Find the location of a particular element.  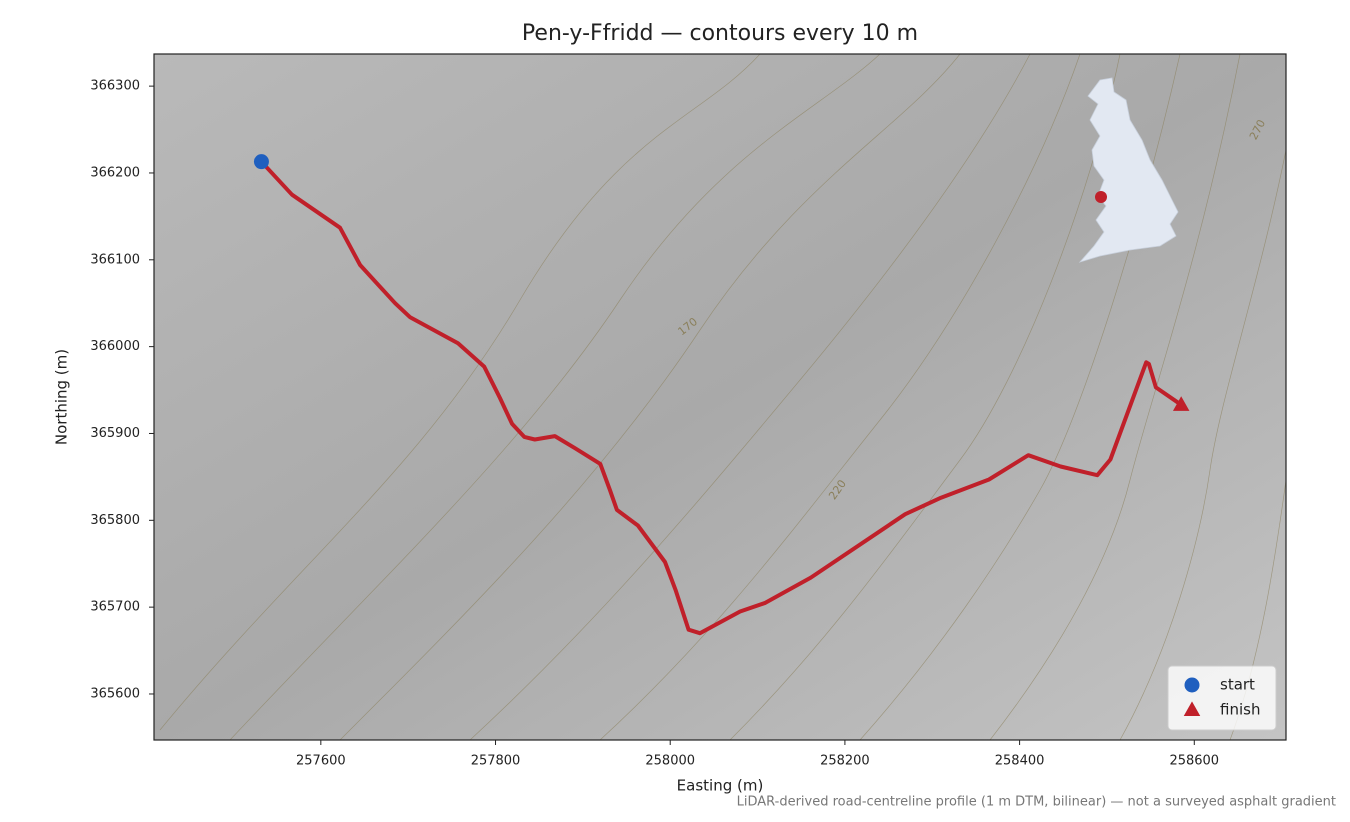

y-tick-label: 365900 is located at coordinates (115, 433).